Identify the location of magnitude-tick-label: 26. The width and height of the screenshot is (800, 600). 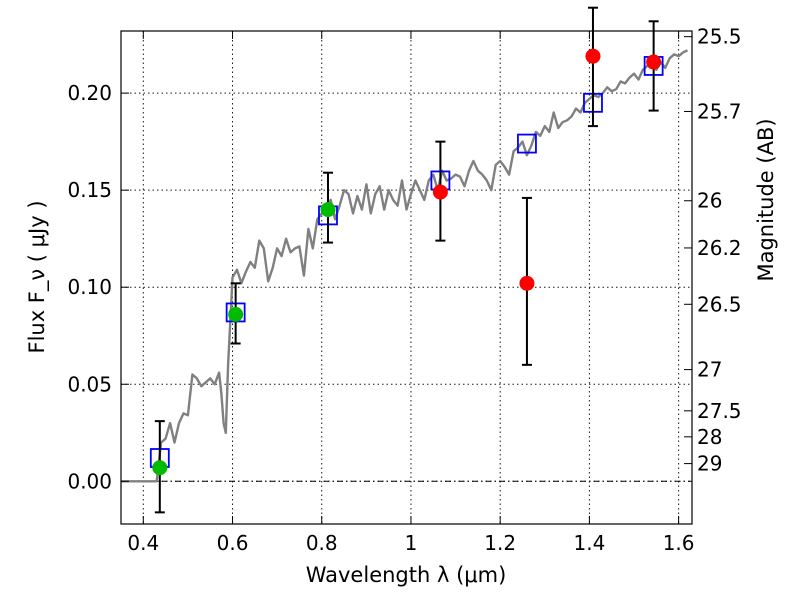
(709, 201).